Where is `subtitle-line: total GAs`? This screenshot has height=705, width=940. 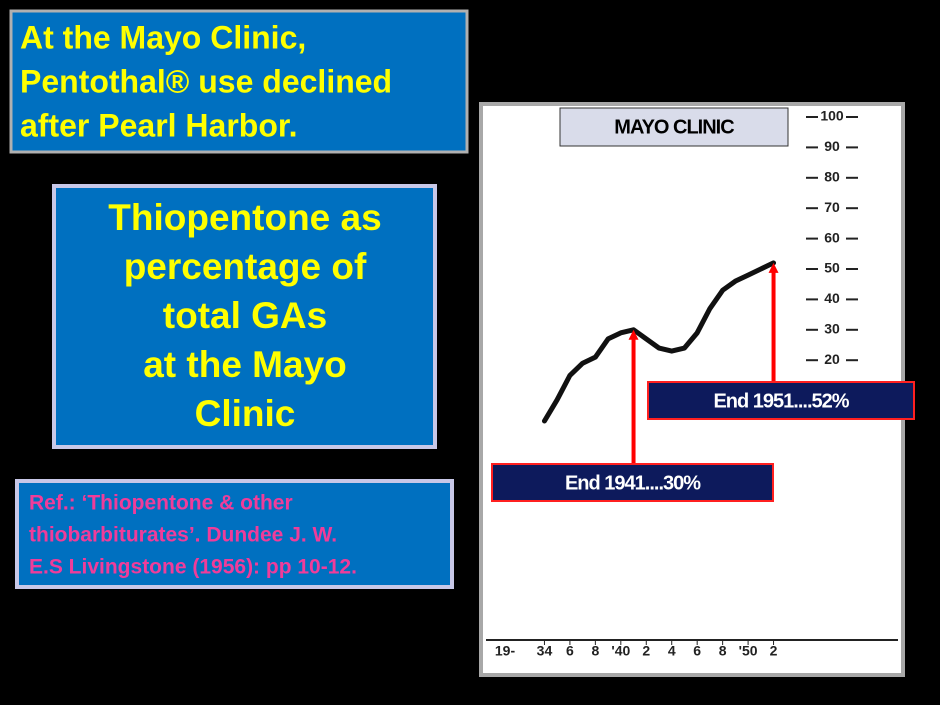 subtitle-line: total GAs is located at coordinates (245, 315).